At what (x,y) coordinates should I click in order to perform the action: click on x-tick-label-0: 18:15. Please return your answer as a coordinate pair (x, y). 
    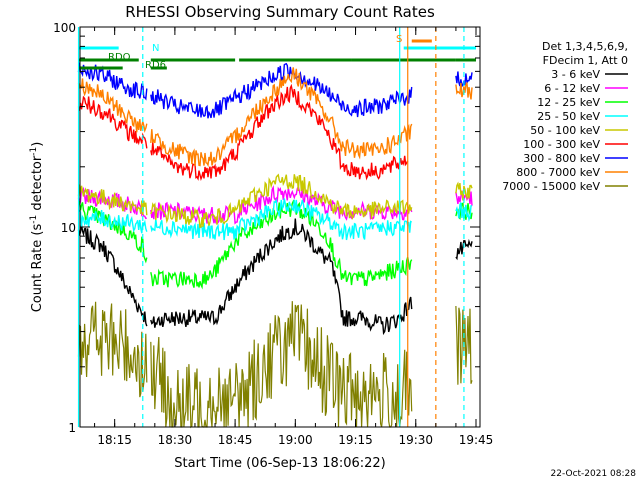
    Looking at the image, I should click on (114, 440).